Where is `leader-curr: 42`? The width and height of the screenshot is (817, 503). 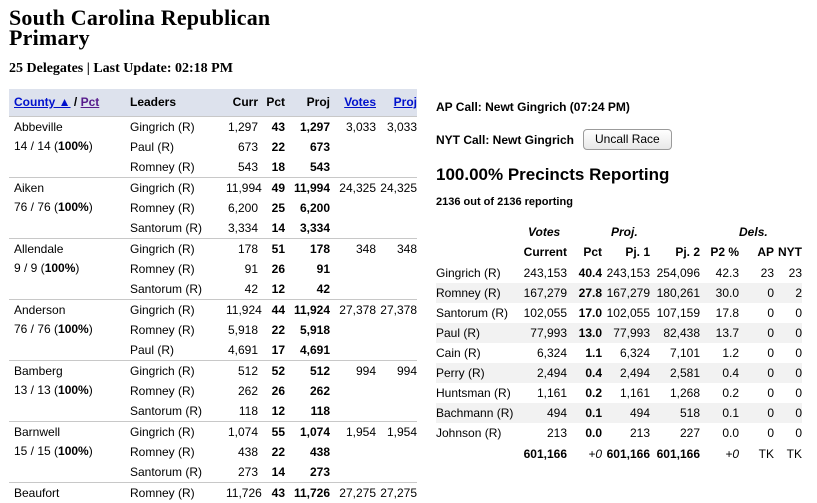 leader-curr: 42 is located at coordinates (242, 289).